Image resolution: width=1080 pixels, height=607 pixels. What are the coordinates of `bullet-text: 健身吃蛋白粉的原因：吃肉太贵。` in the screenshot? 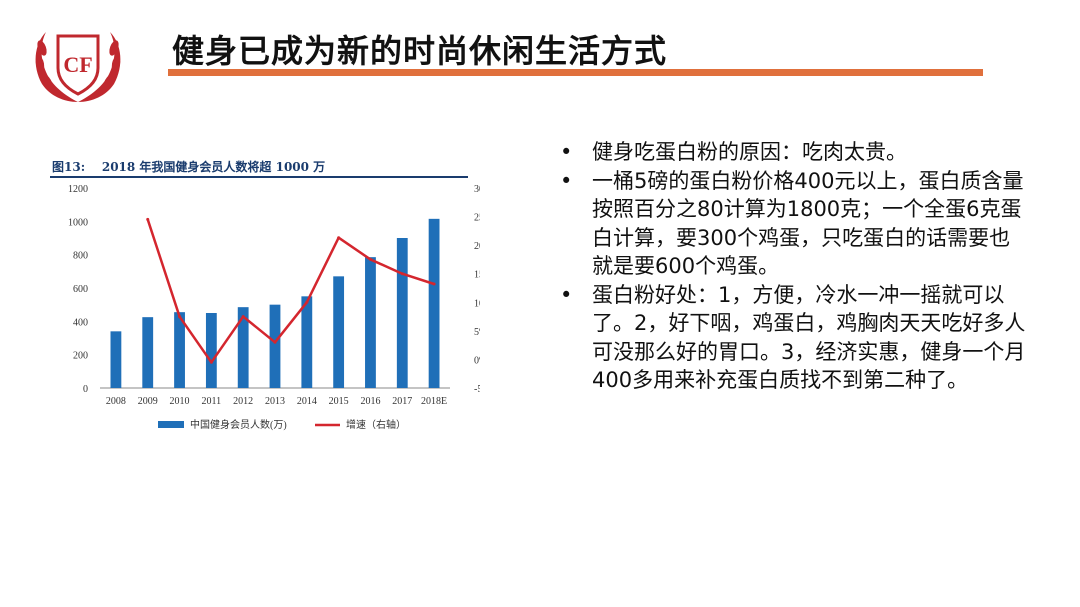 It's located at (749, 152).